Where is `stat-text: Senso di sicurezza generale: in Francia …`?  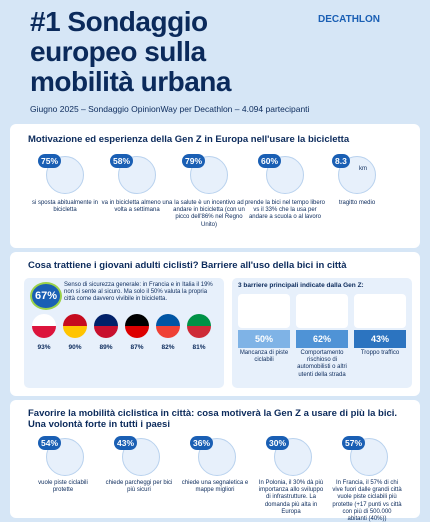 stat-text: Senso di sicurezza generale: in Francia … is located at coordinates (138, 292).